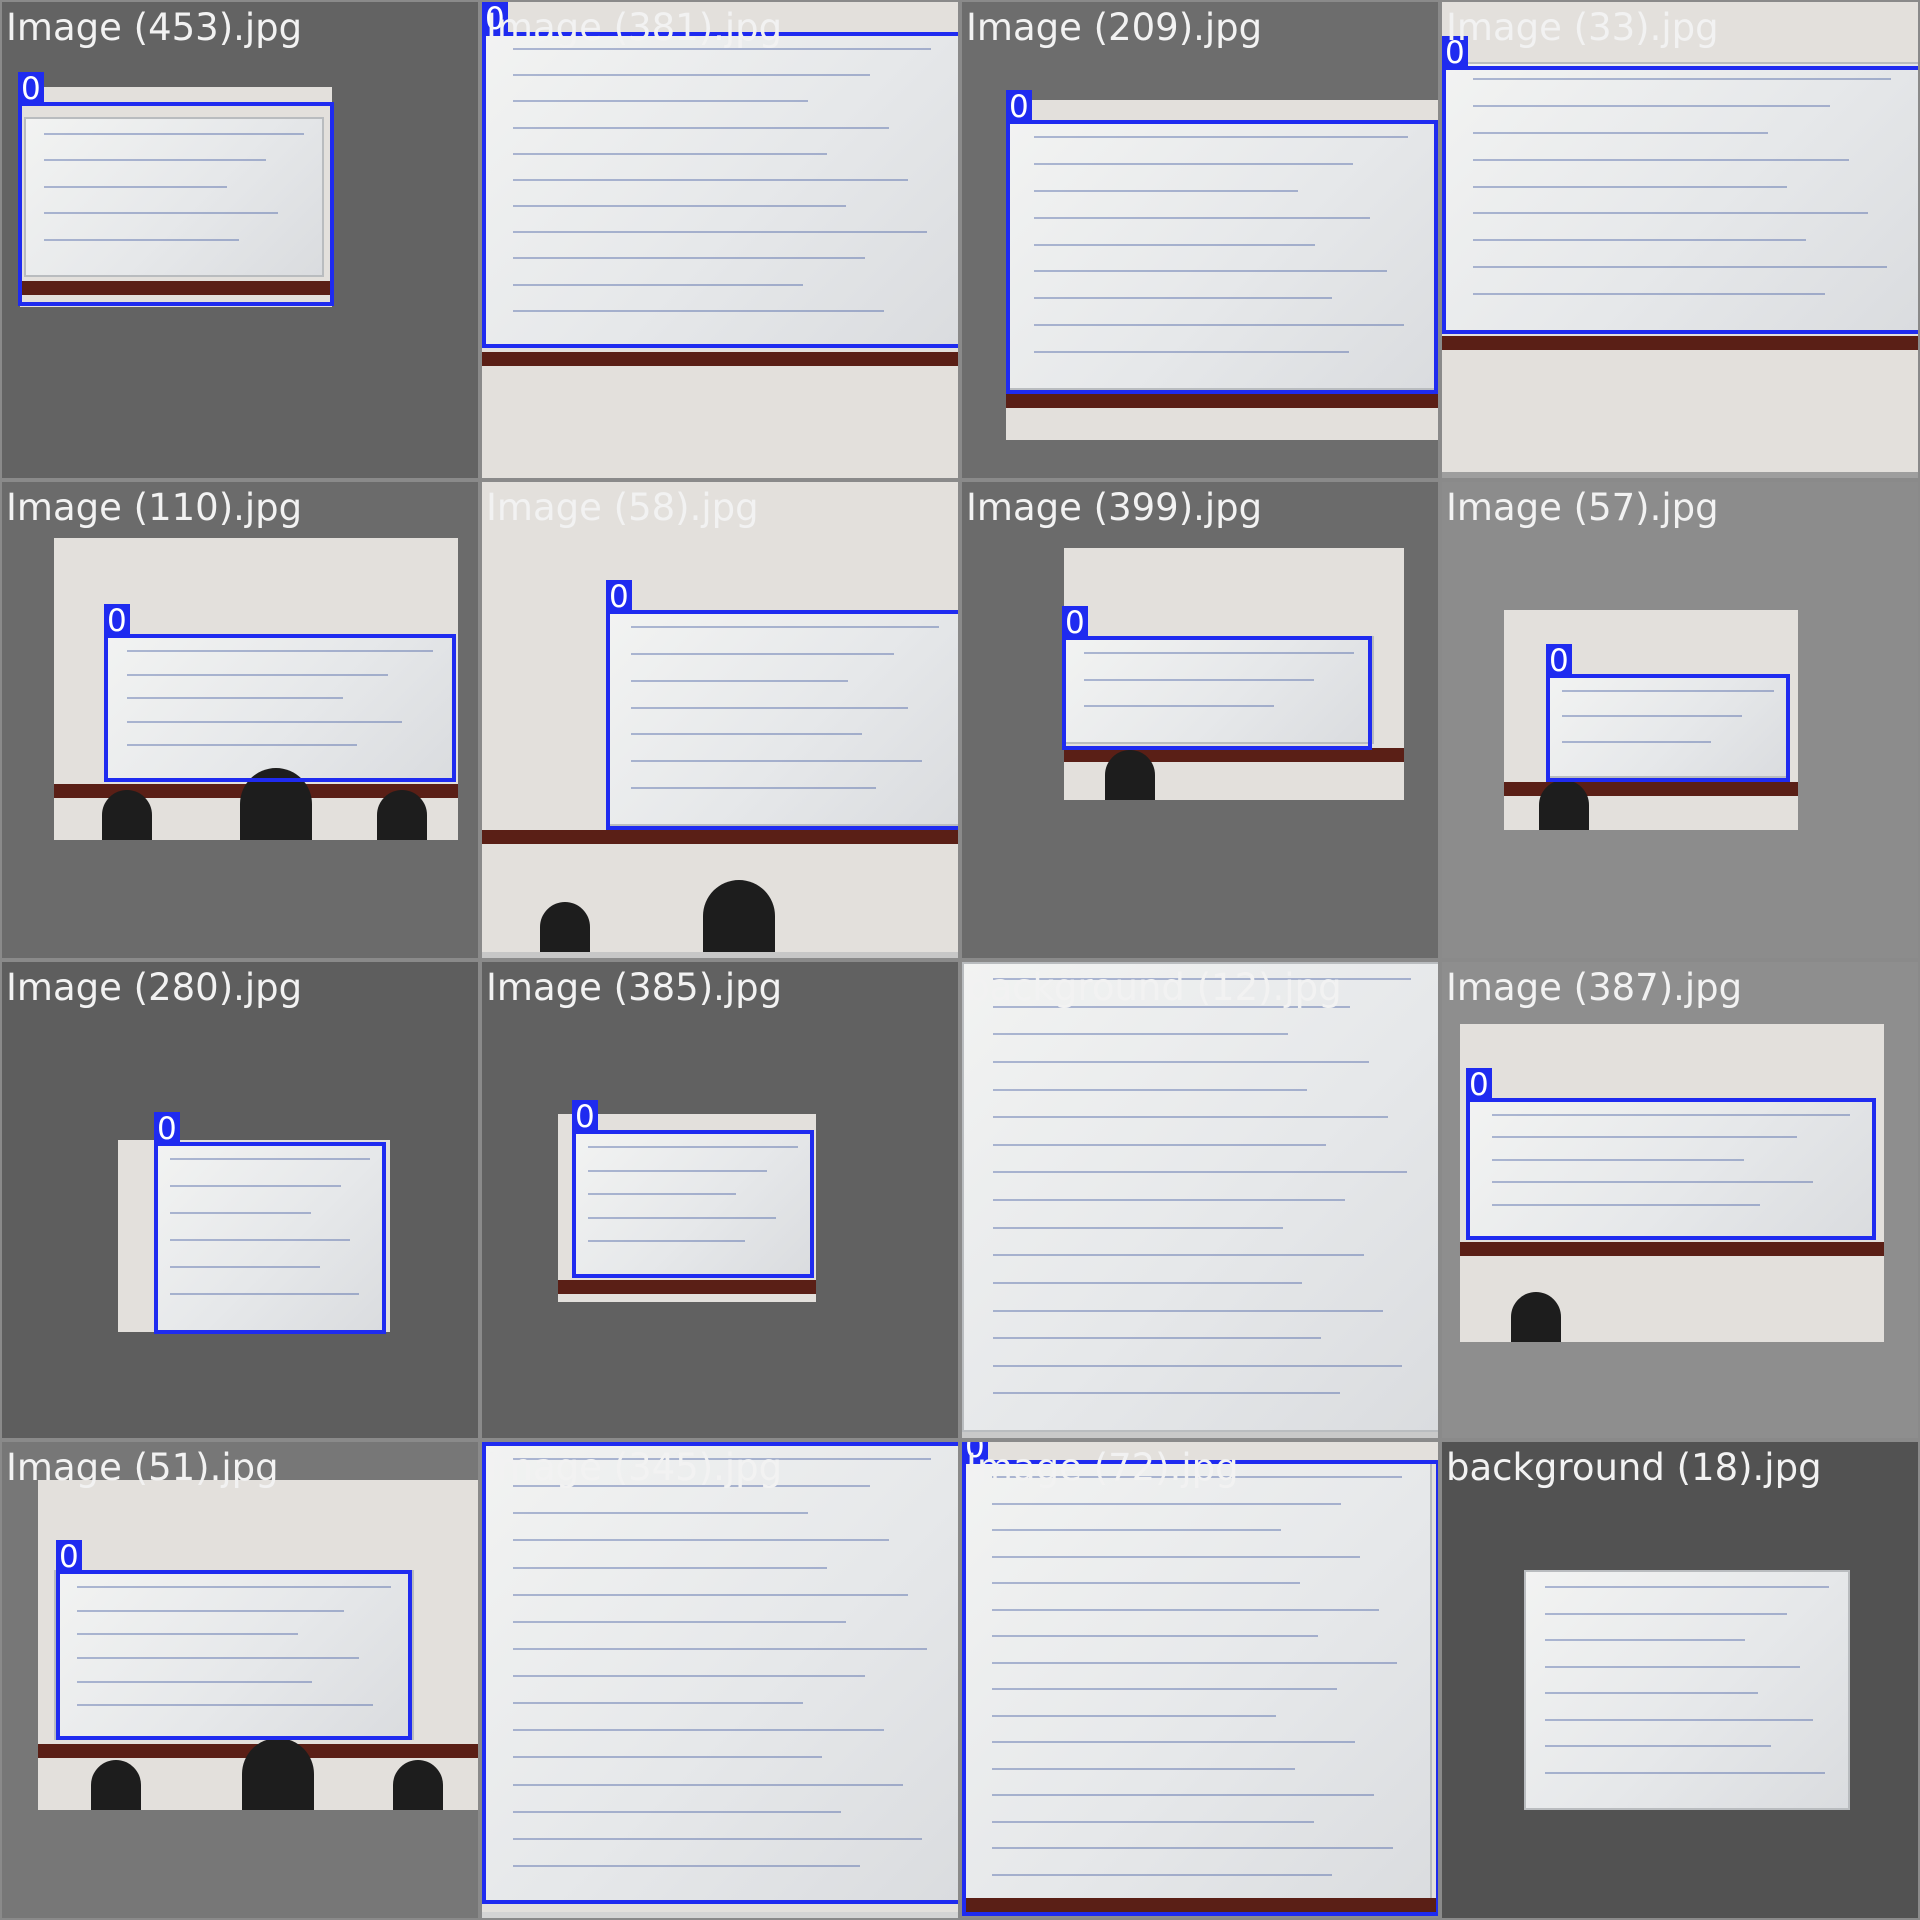 This screenshot has width=1920, height=1920. I want to click on mosaic-tile: Image (57).jpg 0, so click(1680, 720).